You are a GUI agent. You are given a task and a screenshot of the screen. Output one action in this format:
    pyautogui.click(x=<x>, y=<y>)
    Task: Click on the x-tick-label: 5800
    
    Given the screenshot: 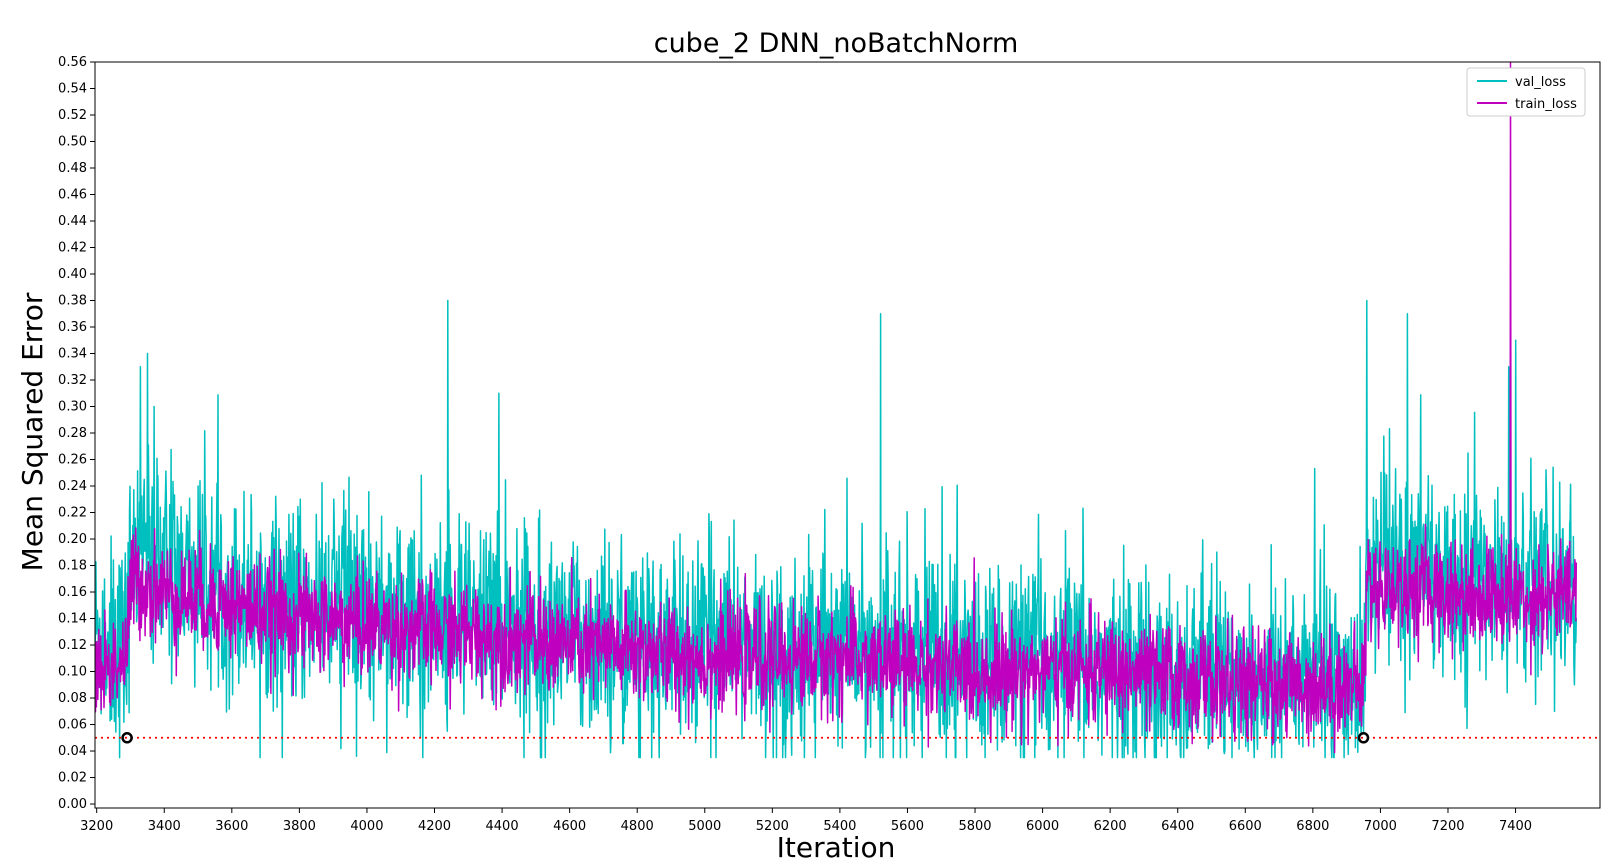 What is the action you would take?
    pyautogui.click(x=974, y=826)
    